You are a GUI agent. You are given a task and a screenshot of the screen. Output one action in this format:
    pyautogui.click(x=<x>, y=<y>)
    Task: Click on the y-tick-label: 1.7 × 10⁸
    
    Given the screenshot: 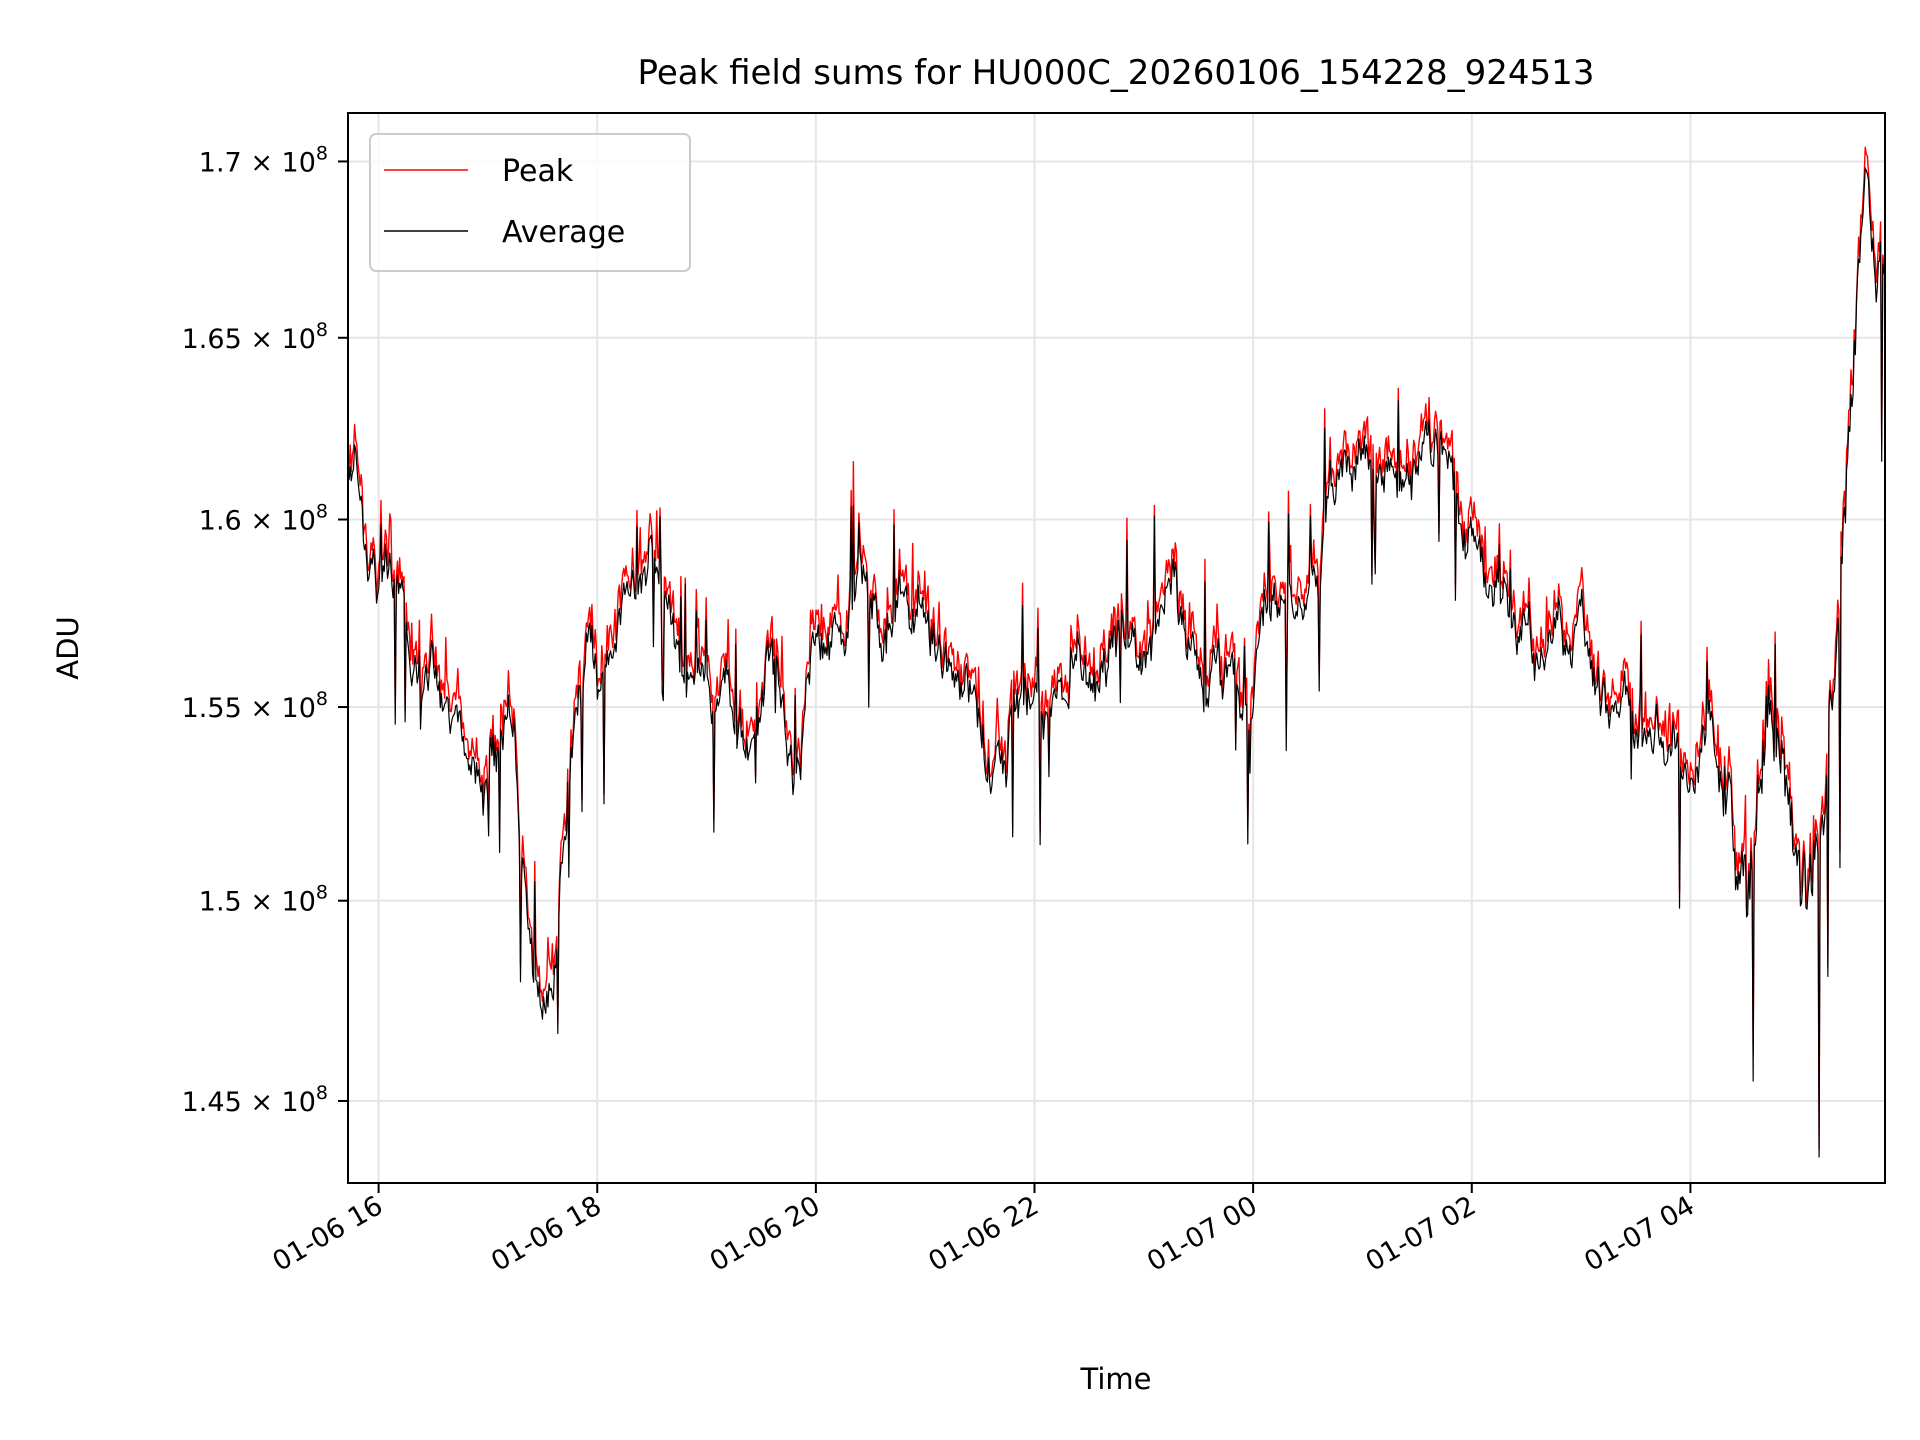 What is the action you would take?
    pyautogui.click(x=263, y=160)
    